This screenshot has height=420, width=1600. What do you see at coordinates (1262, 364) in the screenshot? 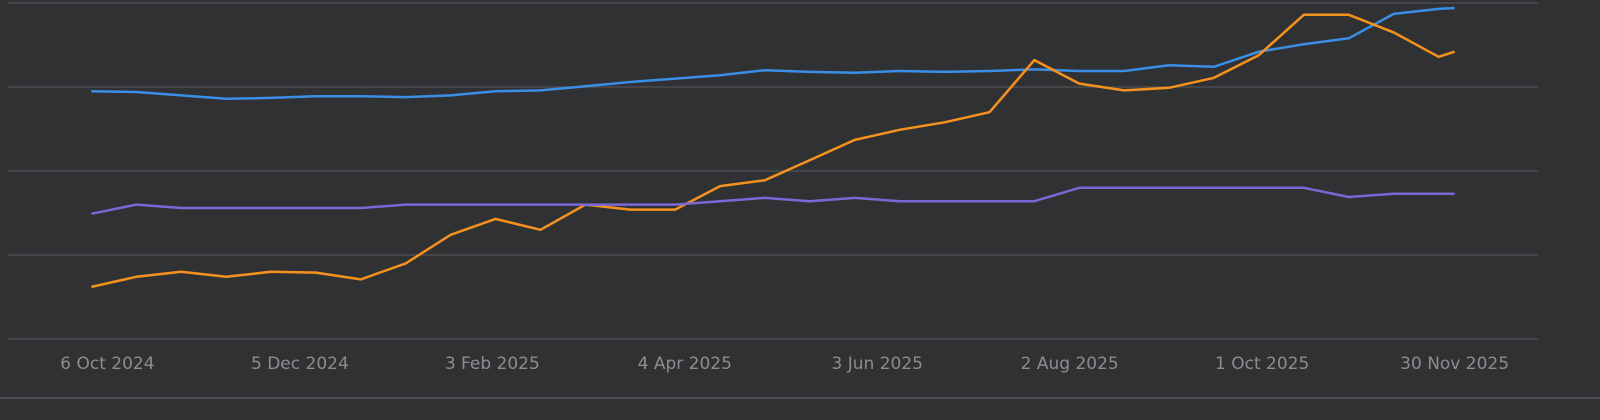
I see `x-tick-label: 1 Oct 2025` at bounding box center [1262, 364].